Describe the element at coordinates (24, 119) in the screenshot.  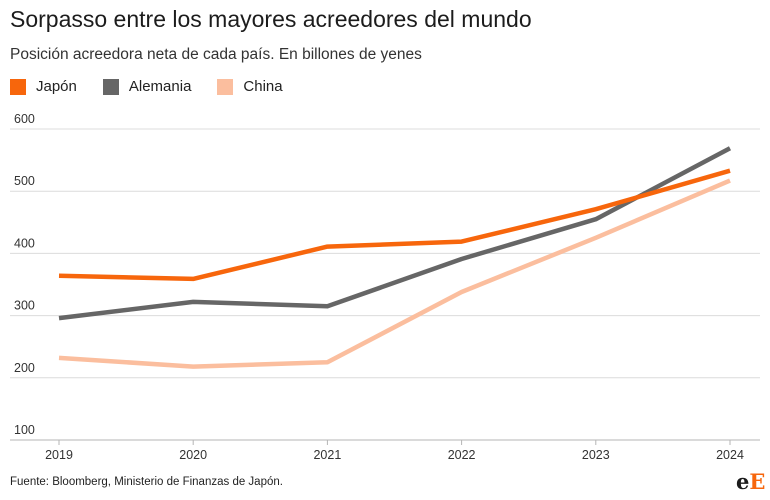
I see `y-tick-label-600: 600` at that location.